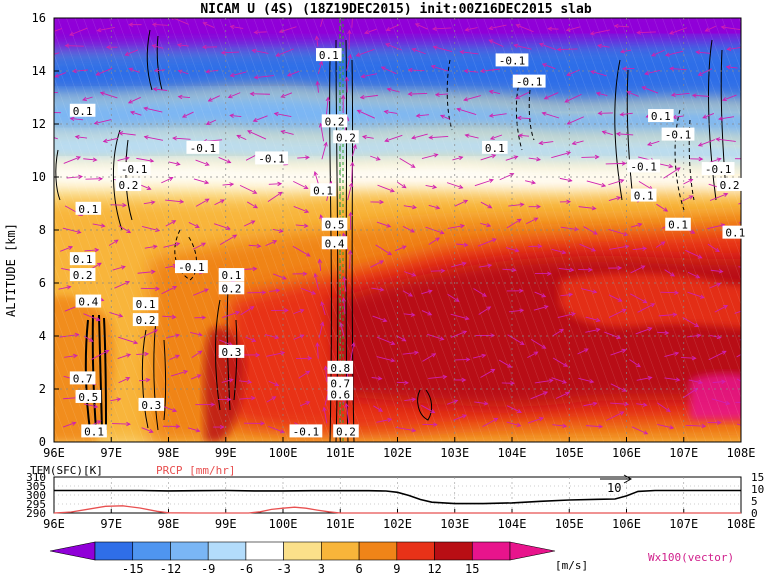  I want to click on surface-grid, so click(397, 495).